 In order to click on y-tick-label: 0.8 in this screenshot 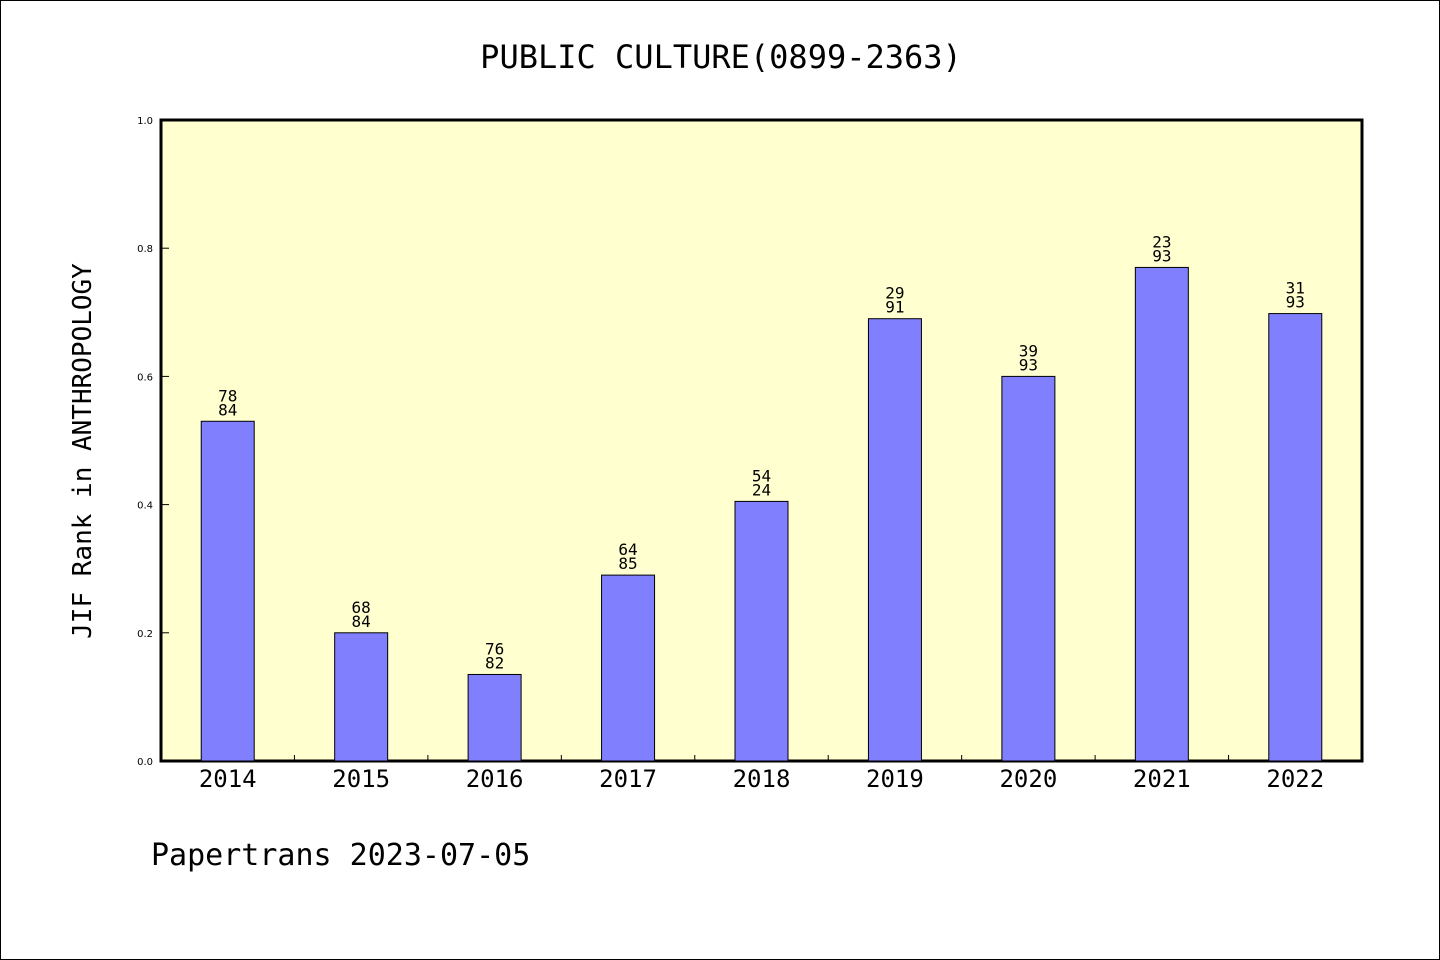, I will do `click(145, 249)`.